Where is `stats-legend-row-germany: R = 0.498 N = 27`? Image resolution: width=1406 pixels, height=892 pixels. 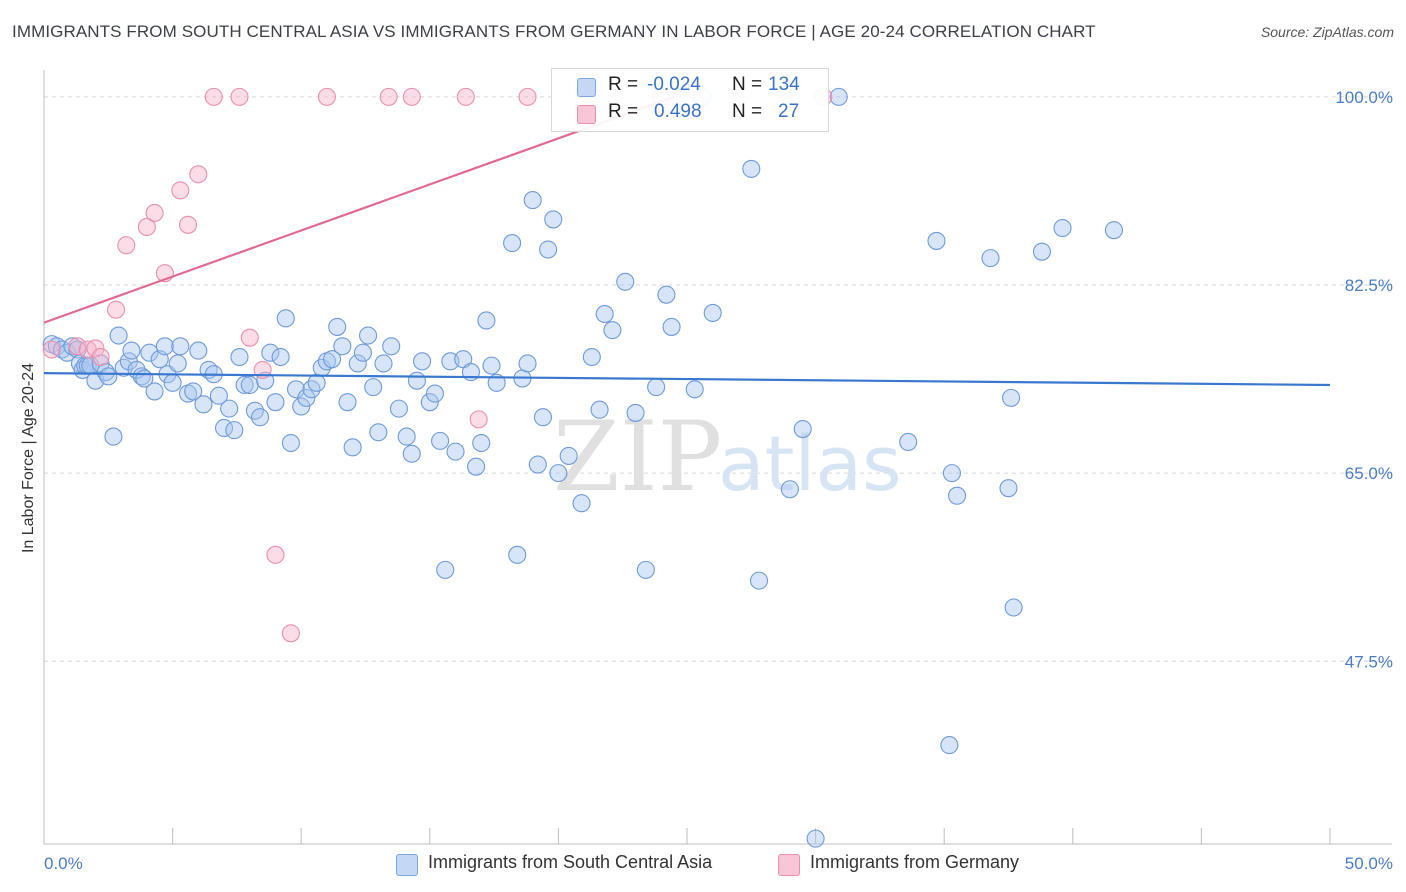 stats-legend-row-germany: R = 0.498 N = 27 is located at coordinates (690, 114).